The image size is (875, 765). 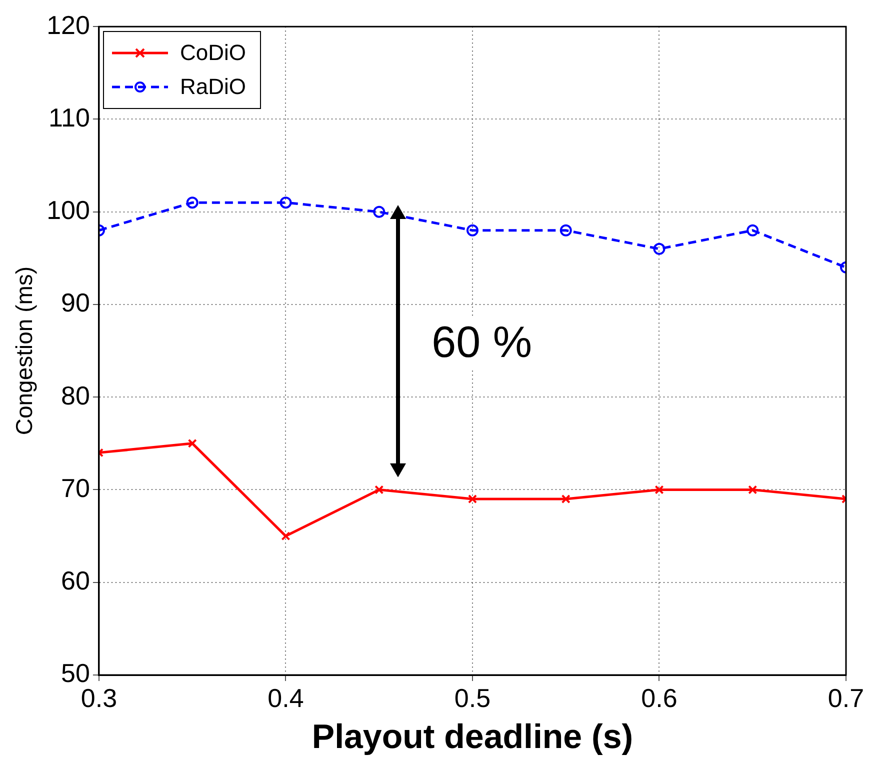 I want to click on y-tick-label: 80, so click(x=75, y=395).